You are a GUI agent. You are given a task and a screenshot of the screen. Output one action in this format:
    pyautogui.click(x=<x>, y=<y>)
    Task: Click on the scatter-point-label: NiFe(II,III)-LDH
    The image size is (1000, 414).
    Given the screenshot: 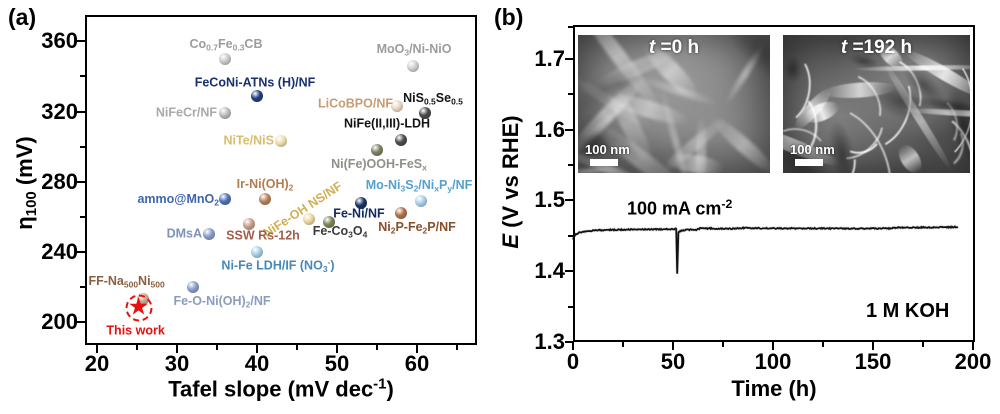 What is the action you would take?
    pyautogui.click(x=387, y=123)
    